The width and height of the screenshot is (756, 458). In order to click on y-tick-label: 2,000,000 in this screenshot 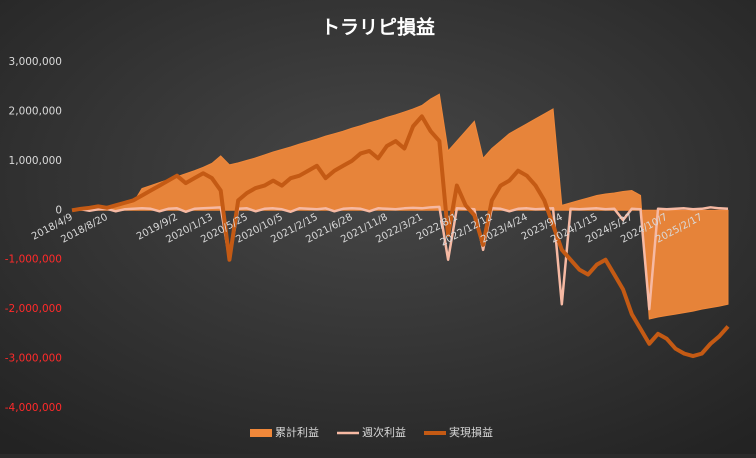, I will do `click(35, 111)`.